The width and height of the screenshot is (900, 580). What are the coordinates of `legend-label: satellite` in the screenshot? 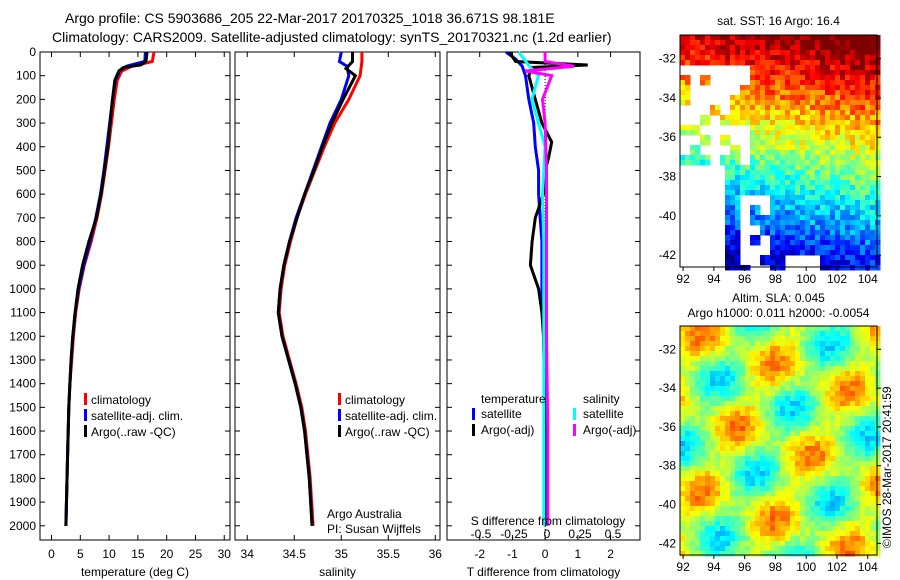 It's located at (603, 414).